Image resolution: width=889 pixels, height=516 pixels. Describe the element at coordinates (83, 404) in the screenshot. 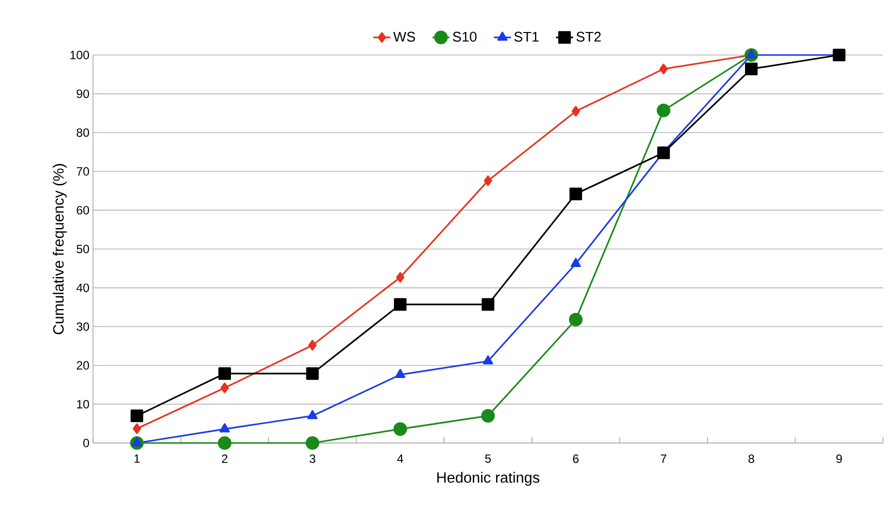

I see `y-tick-label: 10` at that location.